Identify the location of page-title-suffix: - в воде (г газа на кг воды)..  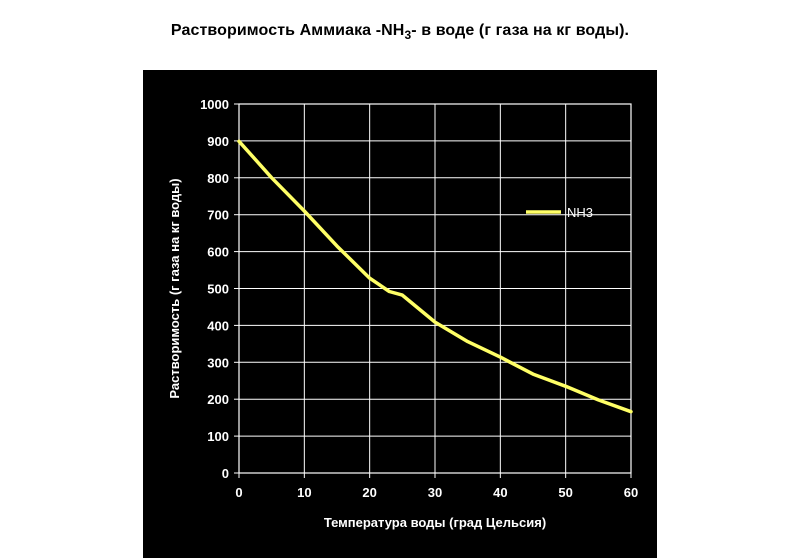
(520, 30).